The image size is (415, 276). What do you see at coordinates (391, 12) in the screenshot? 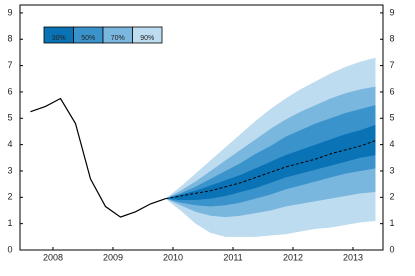
I see `y2-tick-label: 9` at bounding box center [391, 12].